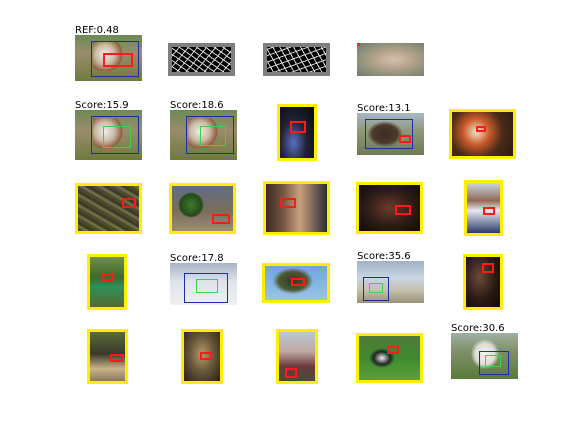  Describe the element at coordinates (102, 105) in the screenshot. I see `score-label: Score:15.9` at that location.